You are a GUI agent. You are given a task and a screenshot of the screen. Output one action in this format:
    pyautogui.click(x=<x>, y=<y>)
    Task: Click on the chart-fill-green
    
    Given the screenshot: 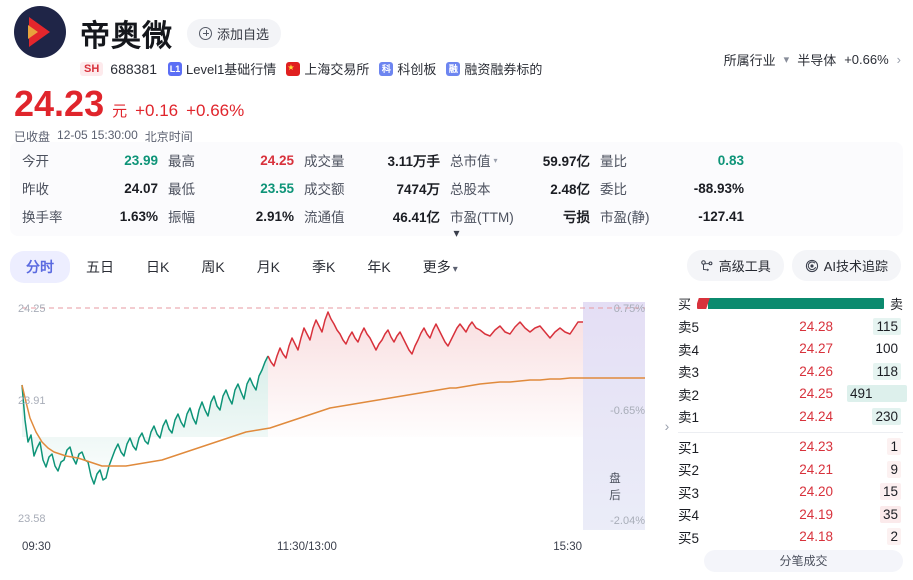 What is the action you would take?
    pyautogui.click(x=145, y=420)
    